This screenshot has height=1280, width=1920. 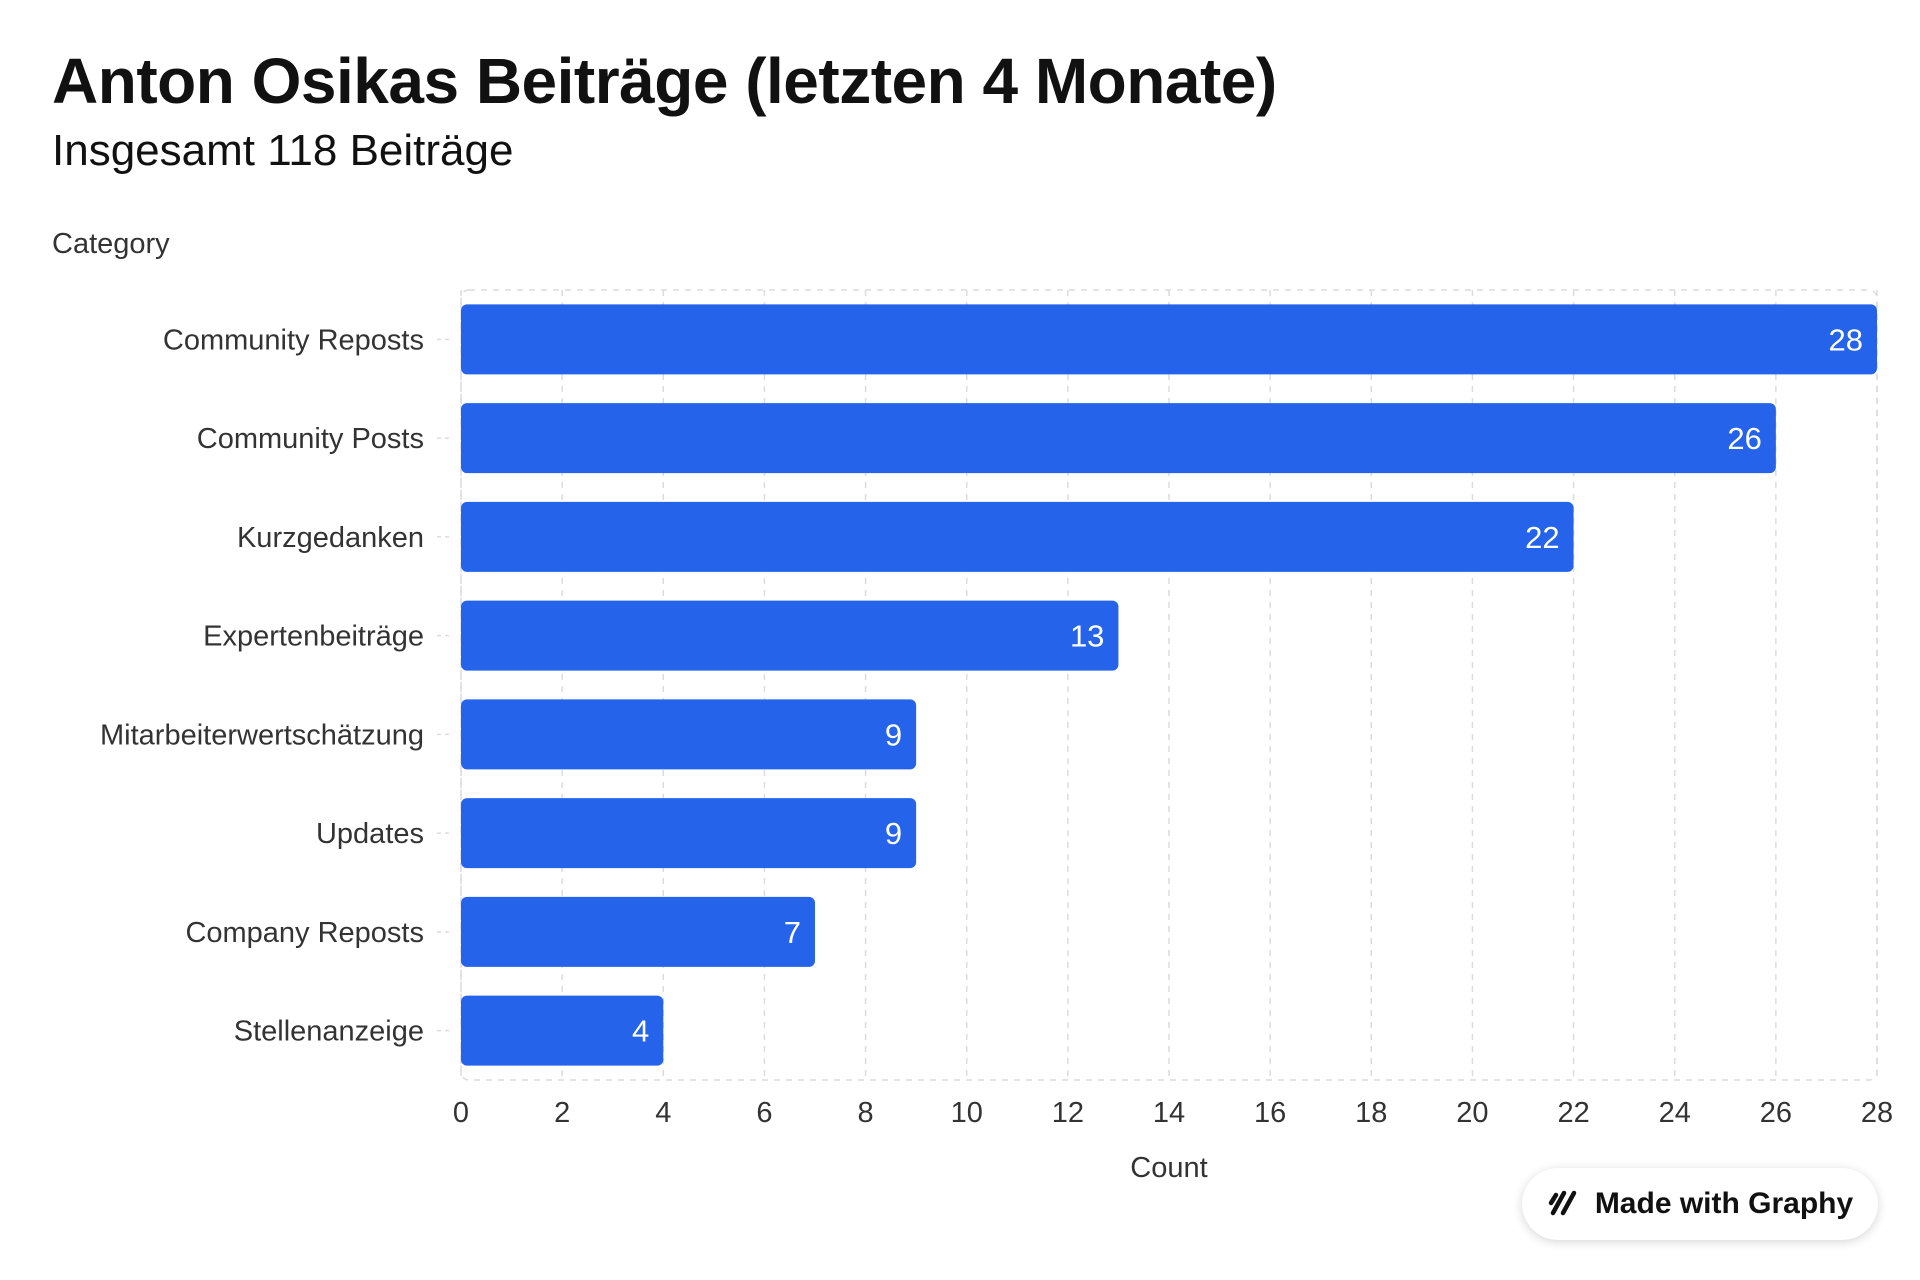 I want to click on category-label: Community Posts, so click(x=310, y=439).